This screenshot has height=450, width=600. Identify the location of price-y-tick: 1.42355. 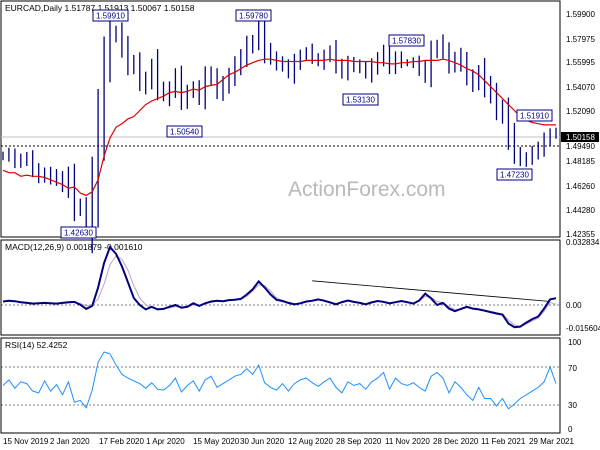
(580, 234).